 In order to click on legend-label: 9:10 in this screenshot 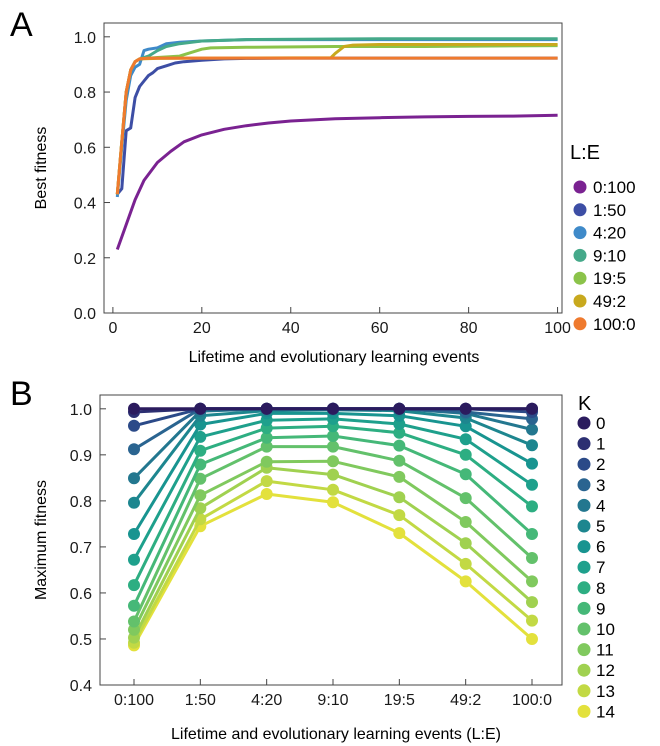, I will do `click(609, 255)`.